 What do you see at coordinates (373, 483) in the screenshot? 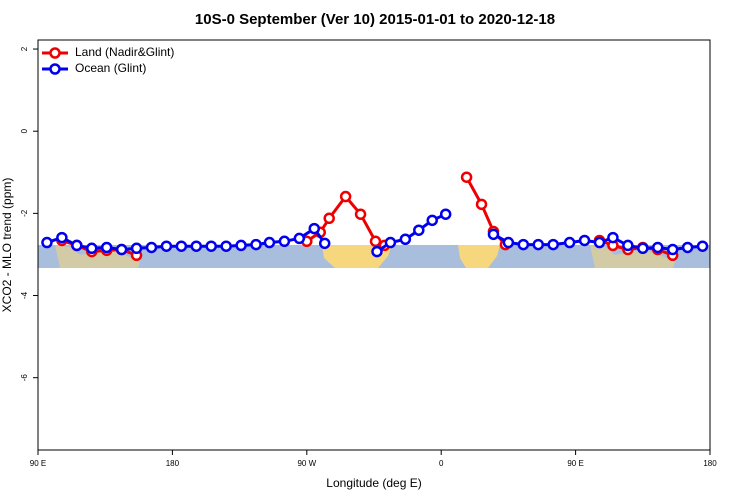
I see `x-axis-label: Longitude (deg E)` at bounding box center [373, 483].